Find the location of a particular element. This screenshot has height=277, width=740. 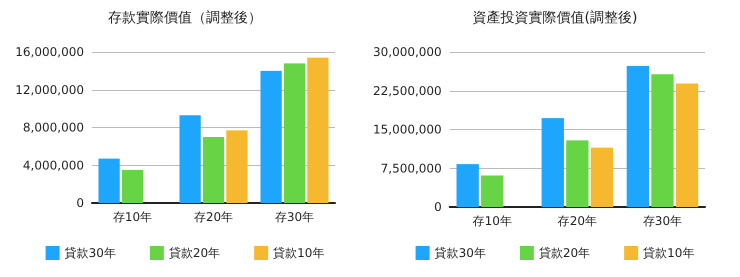

y-tick-label: 22,500,000 is located at coordinates (407, 91).